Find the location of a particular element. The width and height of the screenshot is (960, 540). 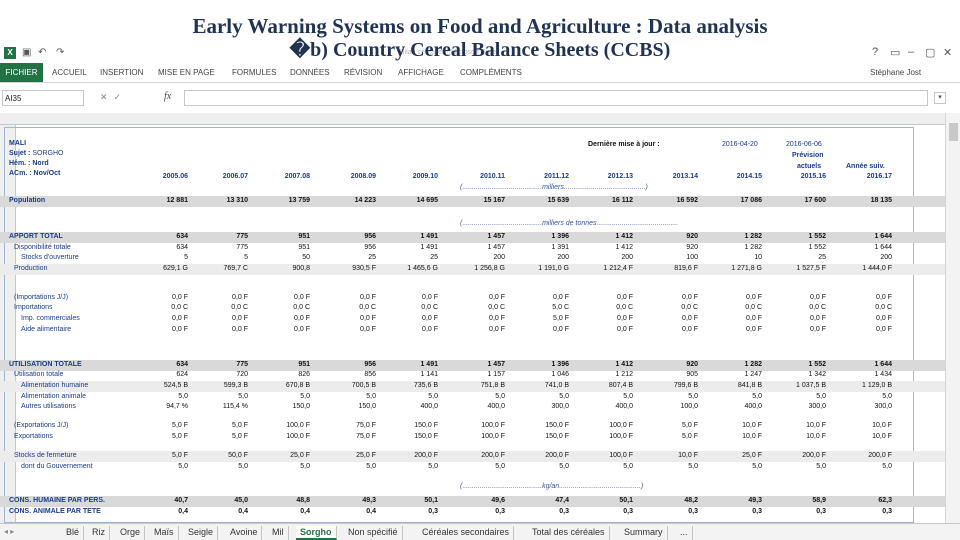

table-cell: 1 552 is located at coordinates (817, 364).